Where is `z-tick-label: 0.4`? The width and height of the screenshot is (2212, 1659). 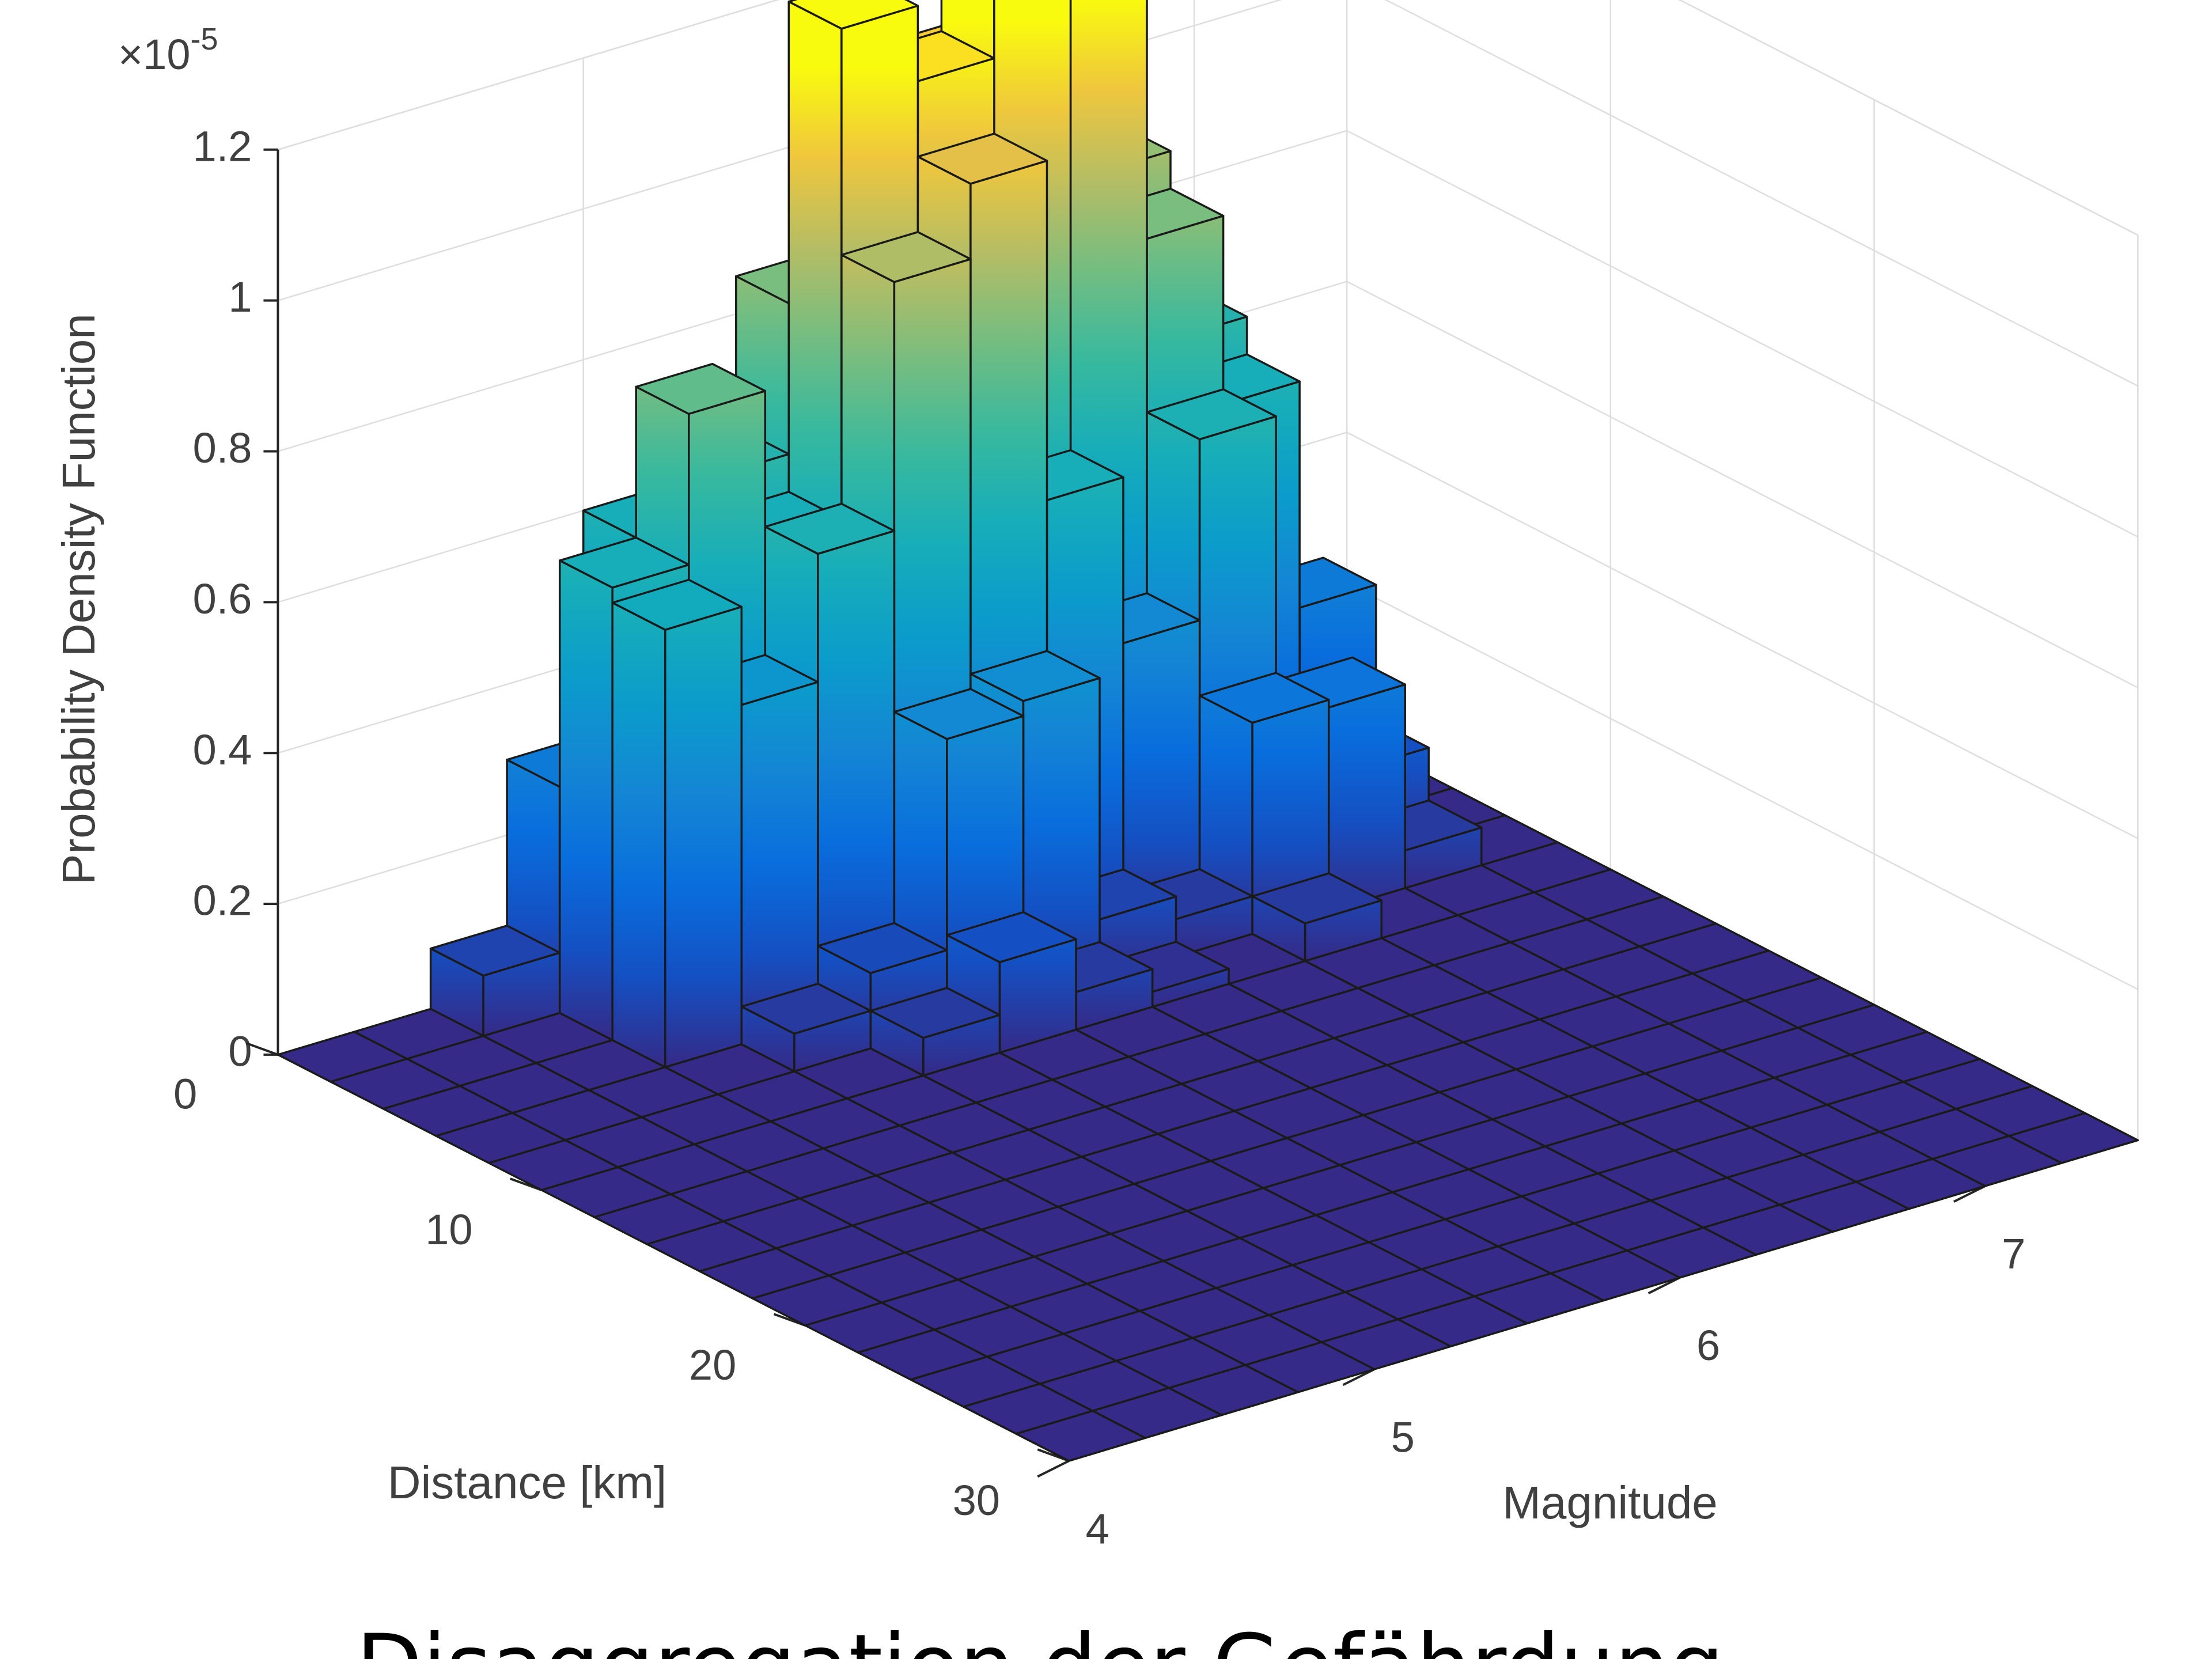
z-tick-label: 0.4 is located at coordinates (222, 750).